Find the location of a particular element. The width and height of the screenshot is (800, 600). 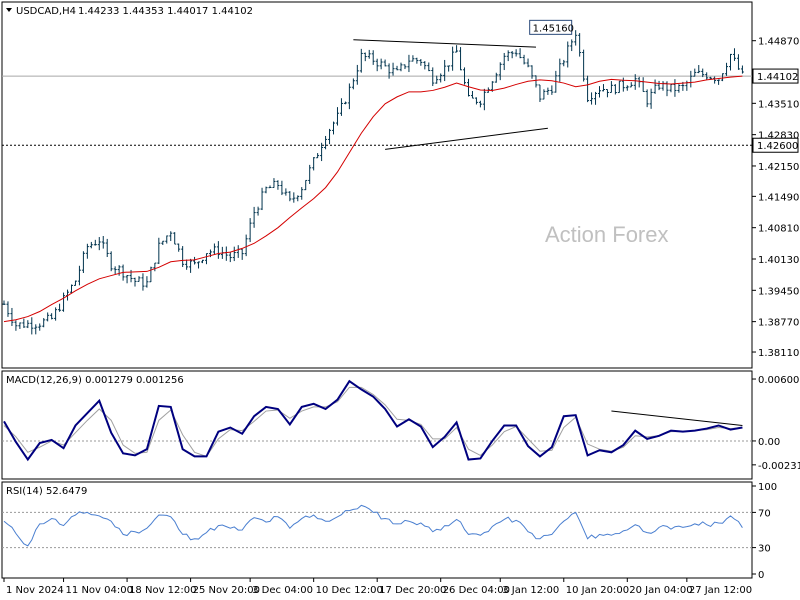

macd-trendline is located at coordinates (677, 418).